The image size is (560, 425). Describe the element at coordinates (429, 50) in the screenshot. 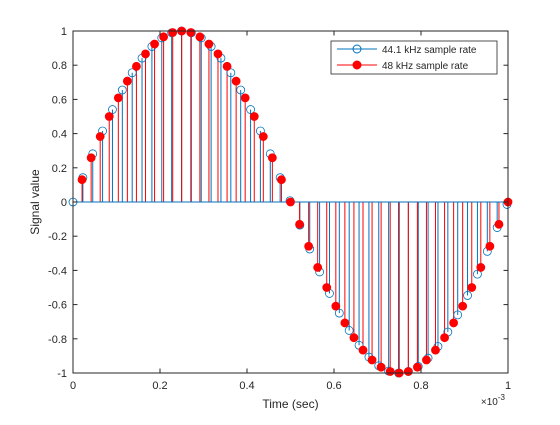

I see `legend-label-44k: 44.1 kHz sample rate` at that location.